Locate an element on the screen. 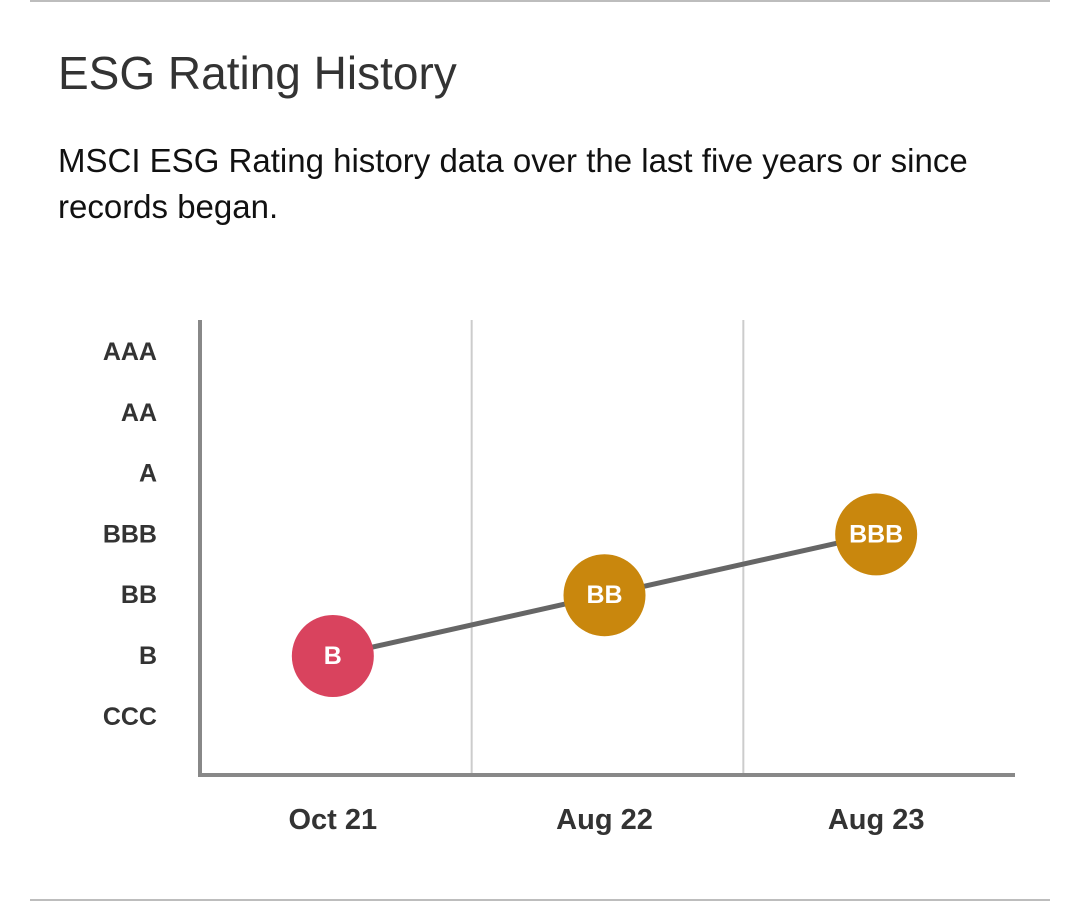  x-tick-label: Aug 23 is located at coordinates (876, 820).